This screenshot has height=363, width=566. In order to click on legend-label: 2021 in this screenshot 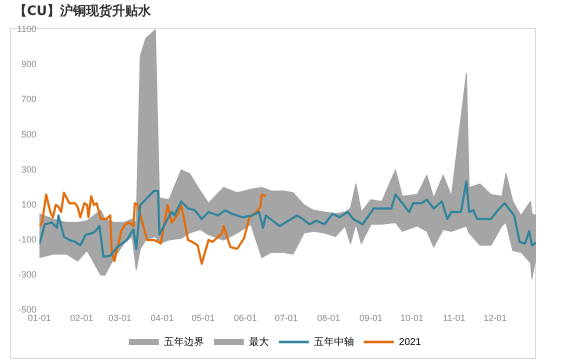, I will do `click(410, 342)`.